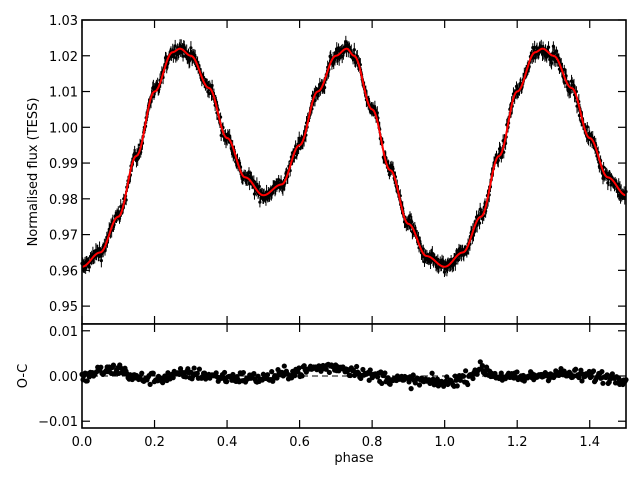 Image resolution: width=640 pixels, height=480 pixels. Describe the element at coordinates (63, 21) in the screenshot. I see `y-tick-label: 1.03` at that location.